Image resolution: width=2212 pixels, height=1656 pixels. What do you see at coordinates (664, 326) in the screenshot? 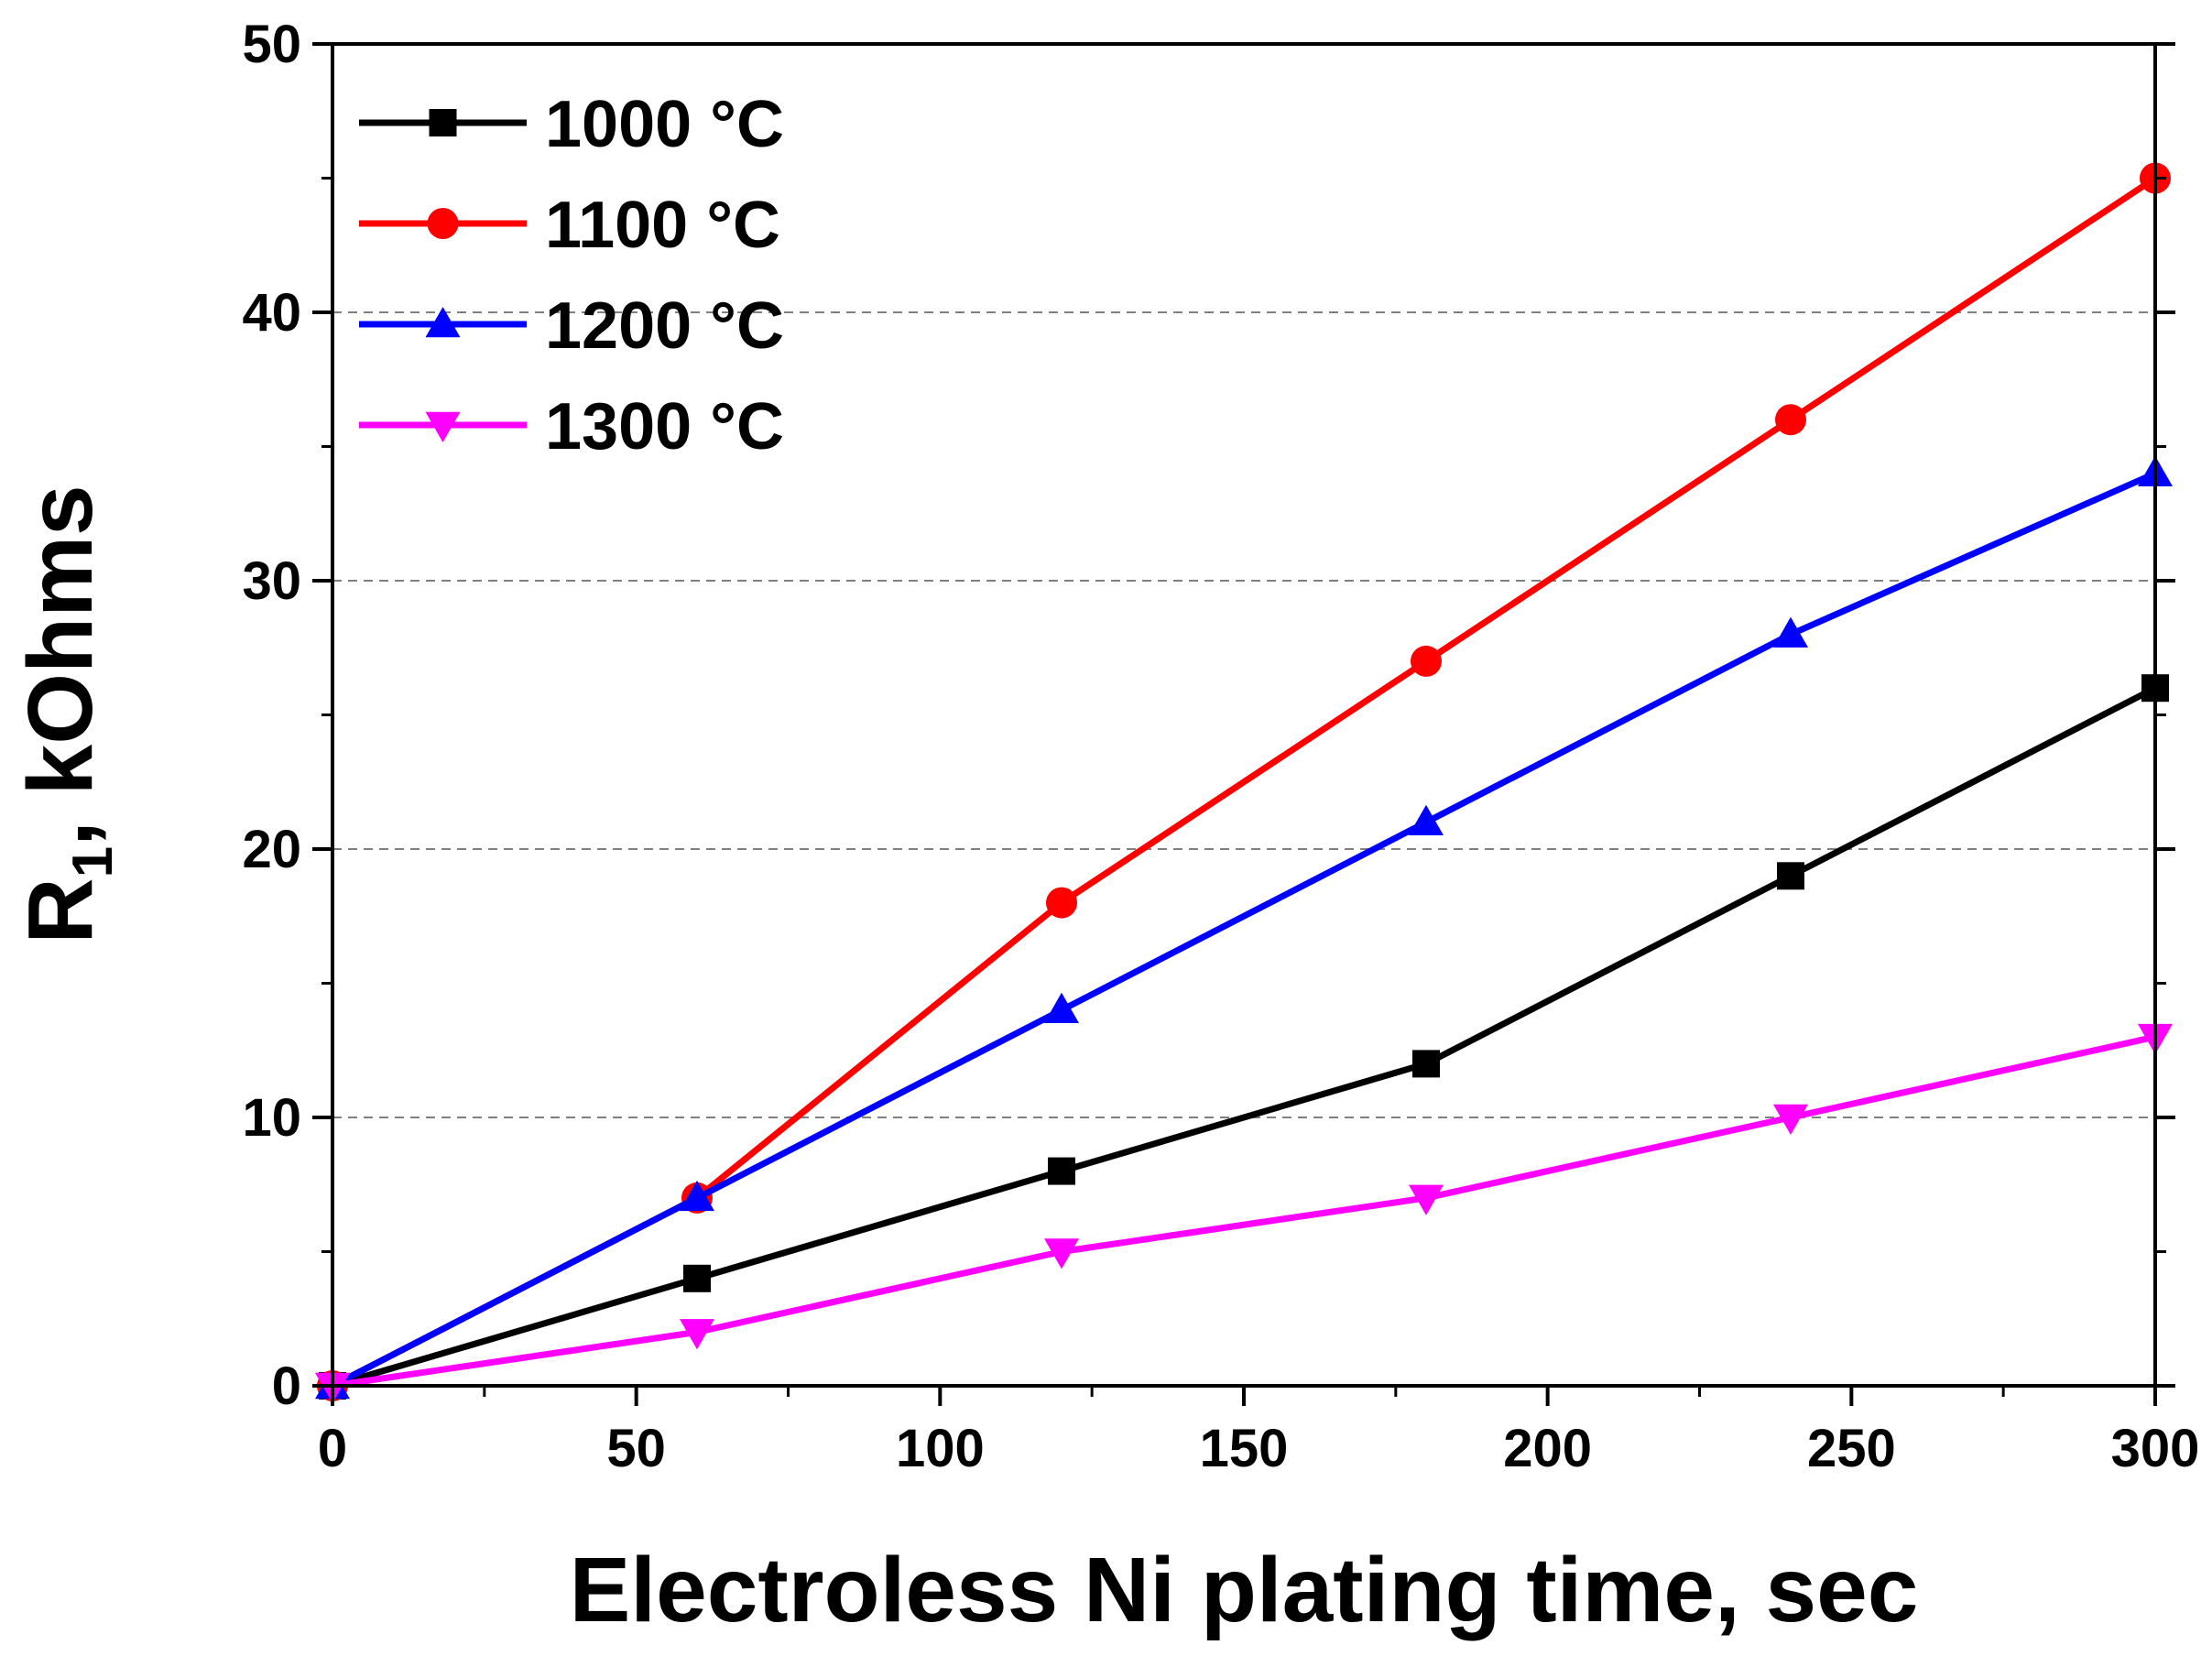
I see `legend-label-3: 1200 °C` at bounding box center [664, 326].